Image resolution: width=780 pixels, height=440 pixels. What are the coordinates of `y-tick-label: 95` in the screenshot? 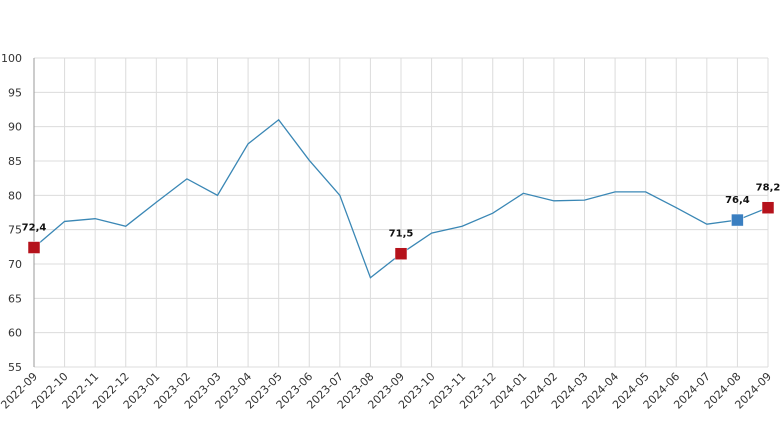 It's located at (15, 92).